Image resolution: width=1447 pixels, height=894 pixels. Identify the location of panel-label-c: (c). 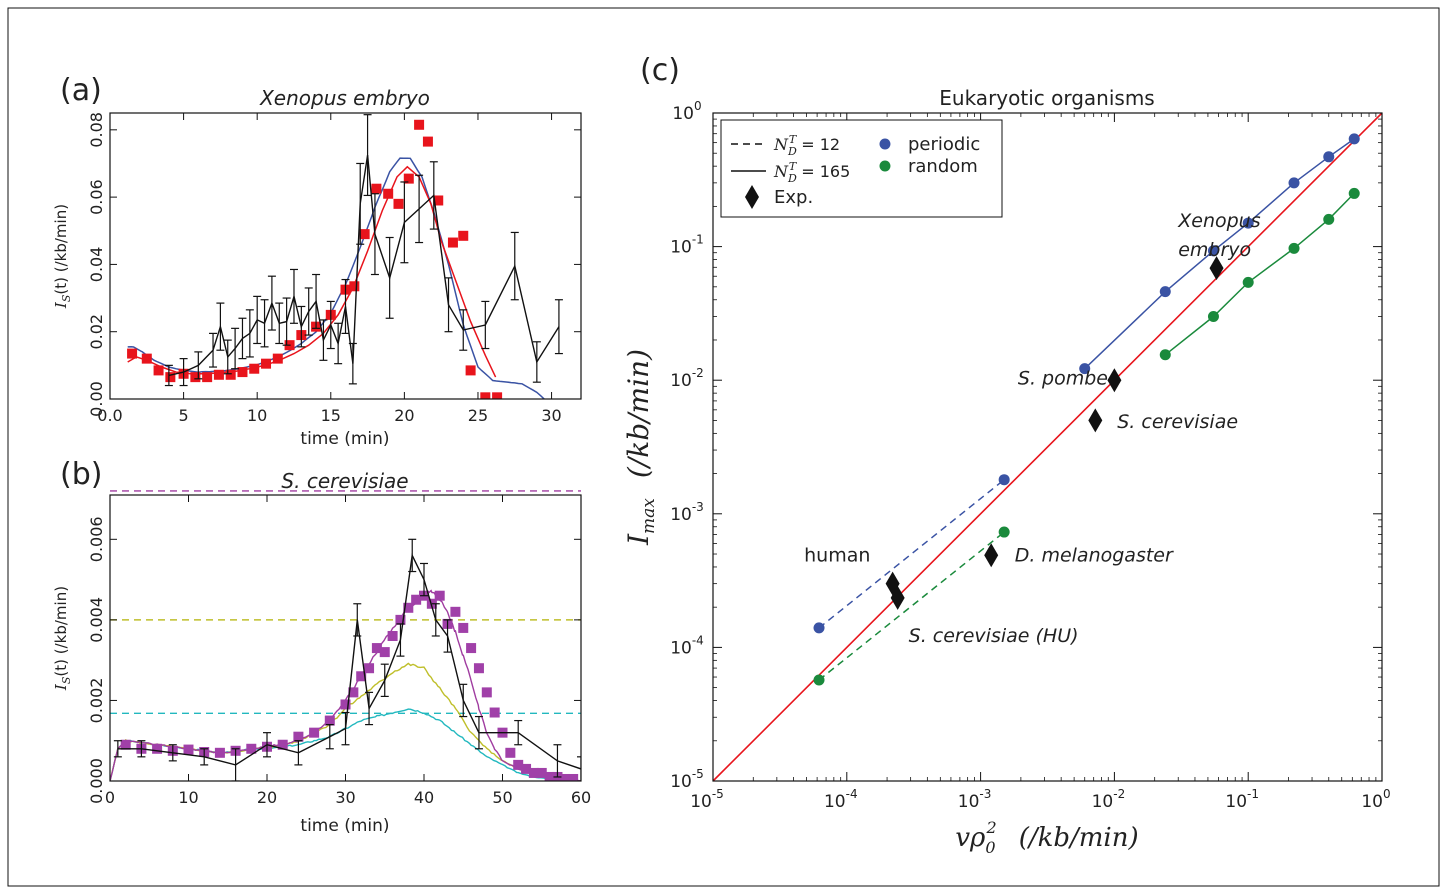
(660, 70).